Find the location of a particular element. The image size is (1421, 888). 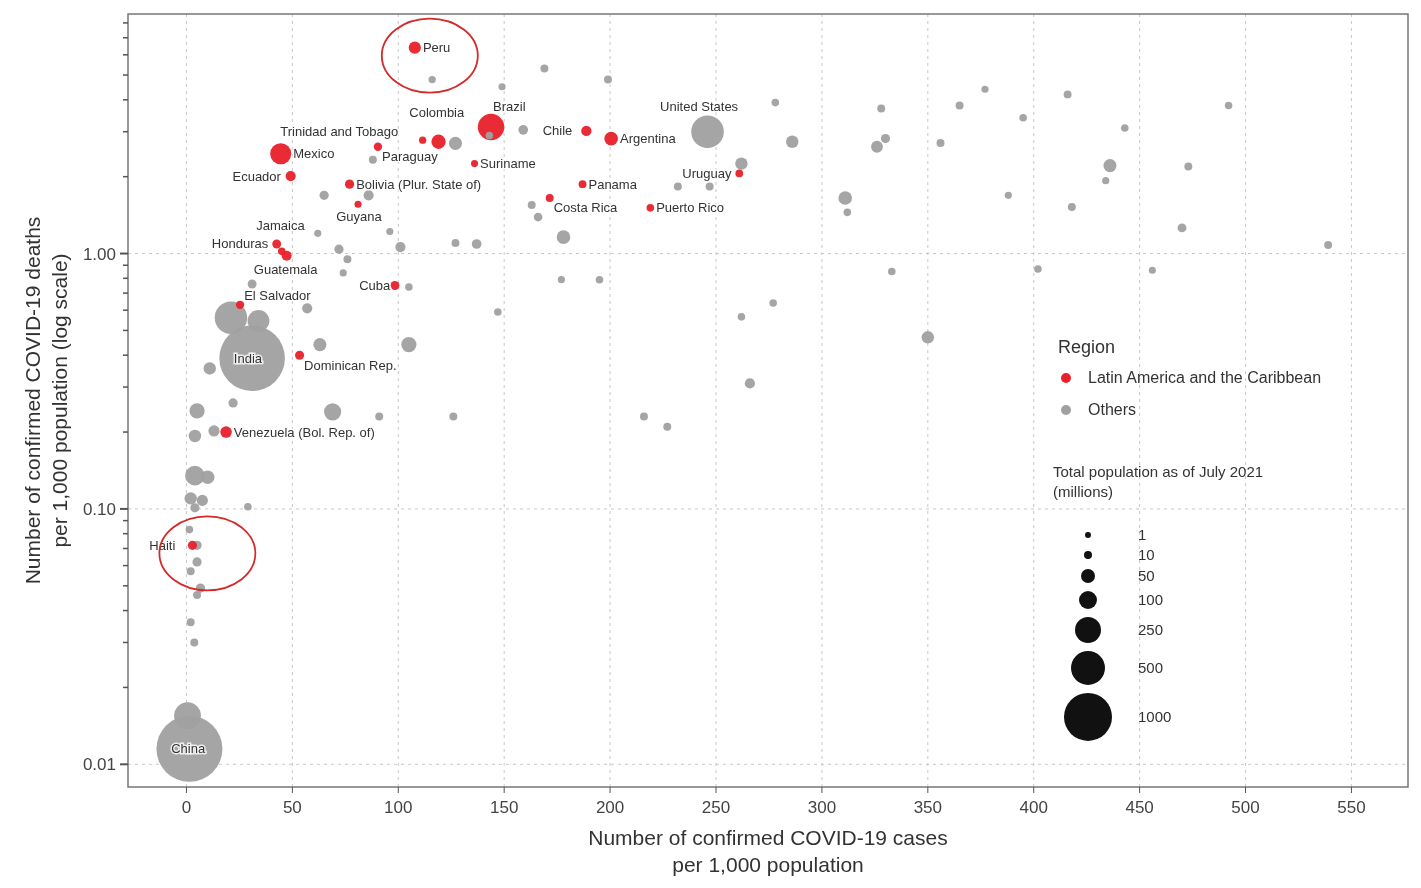

legend-label: 250 is located at coordinates (1151, 629).